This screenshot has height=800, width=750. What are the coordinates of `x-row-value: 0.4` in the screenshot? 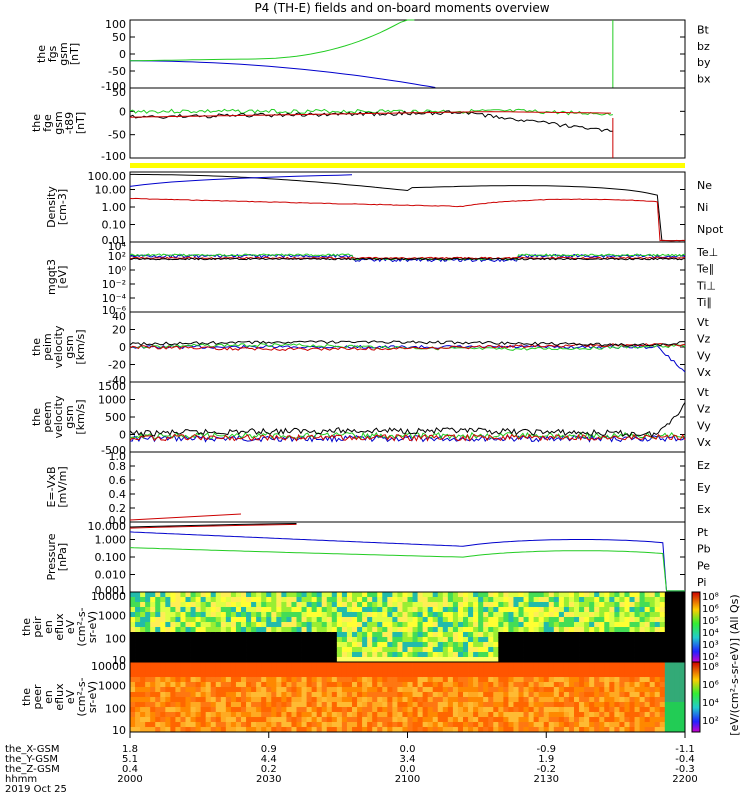 It's located at (130, 769).